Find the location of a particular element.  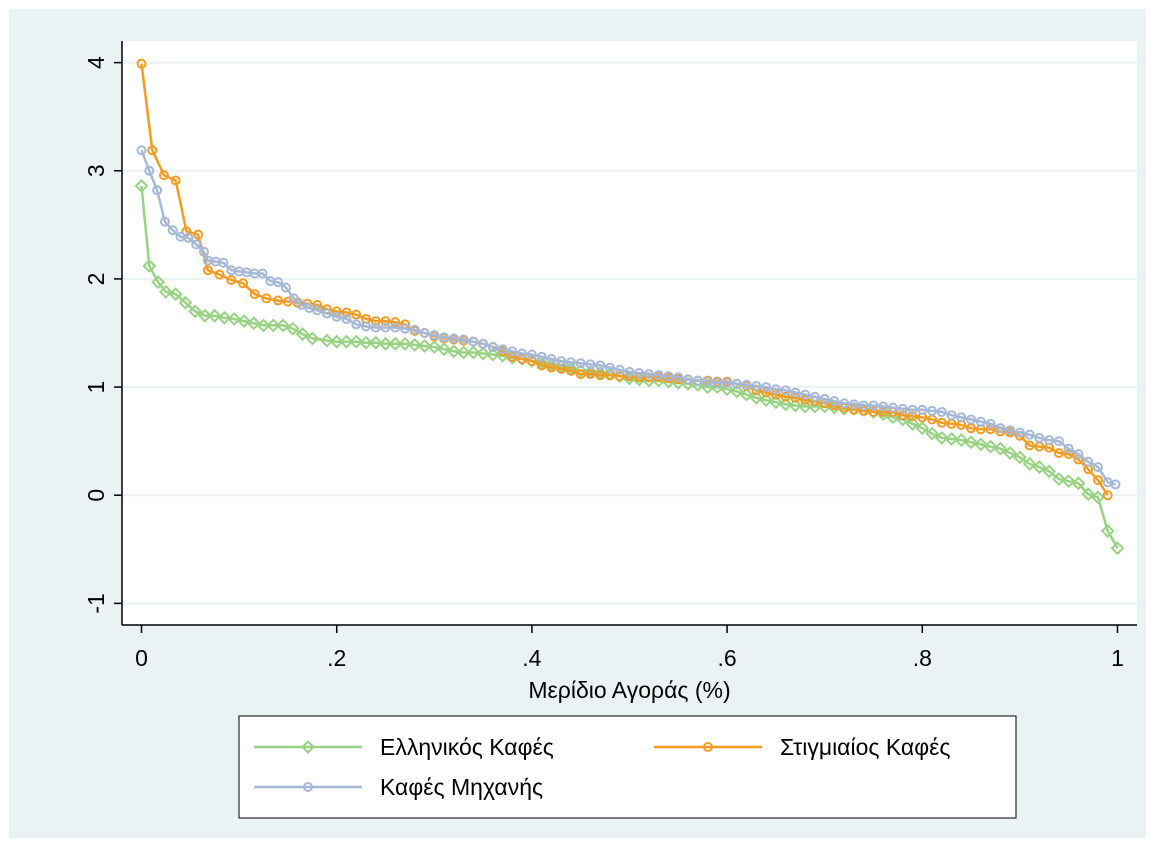

legend-item-3: Καφές Μηχανής is located at coordinates (398, 787).